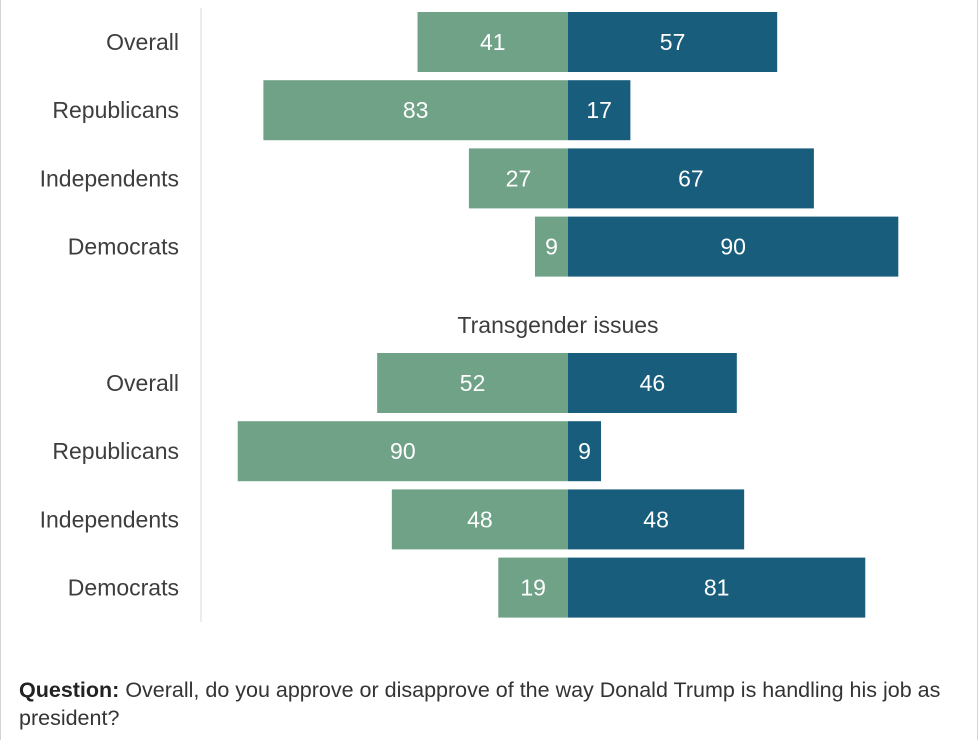 The image size is (980, 740). What do you see at coordinates (557, 325) in the screenshot?
I see `chart-title-transgender-issues: Transgender issues` at bounding box center [557, 325].